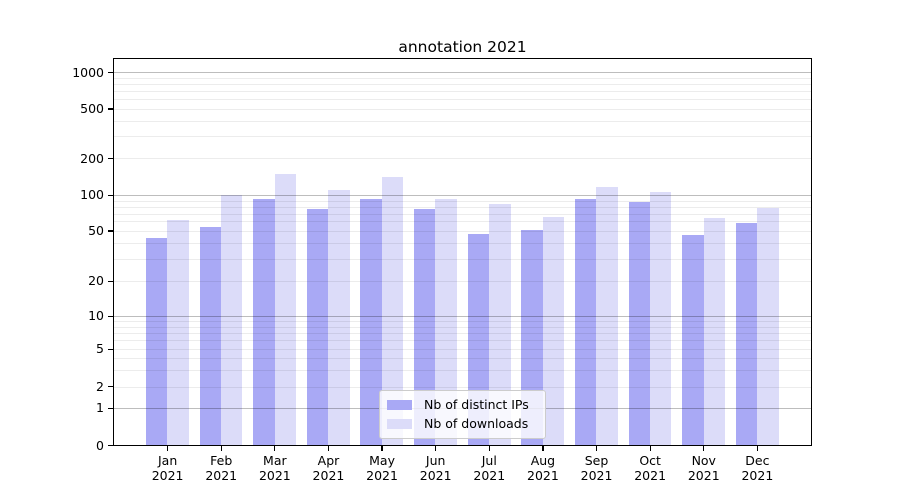 The image size is (900, 500). I want to click on y-tick-label: 200, so click(92, 158).